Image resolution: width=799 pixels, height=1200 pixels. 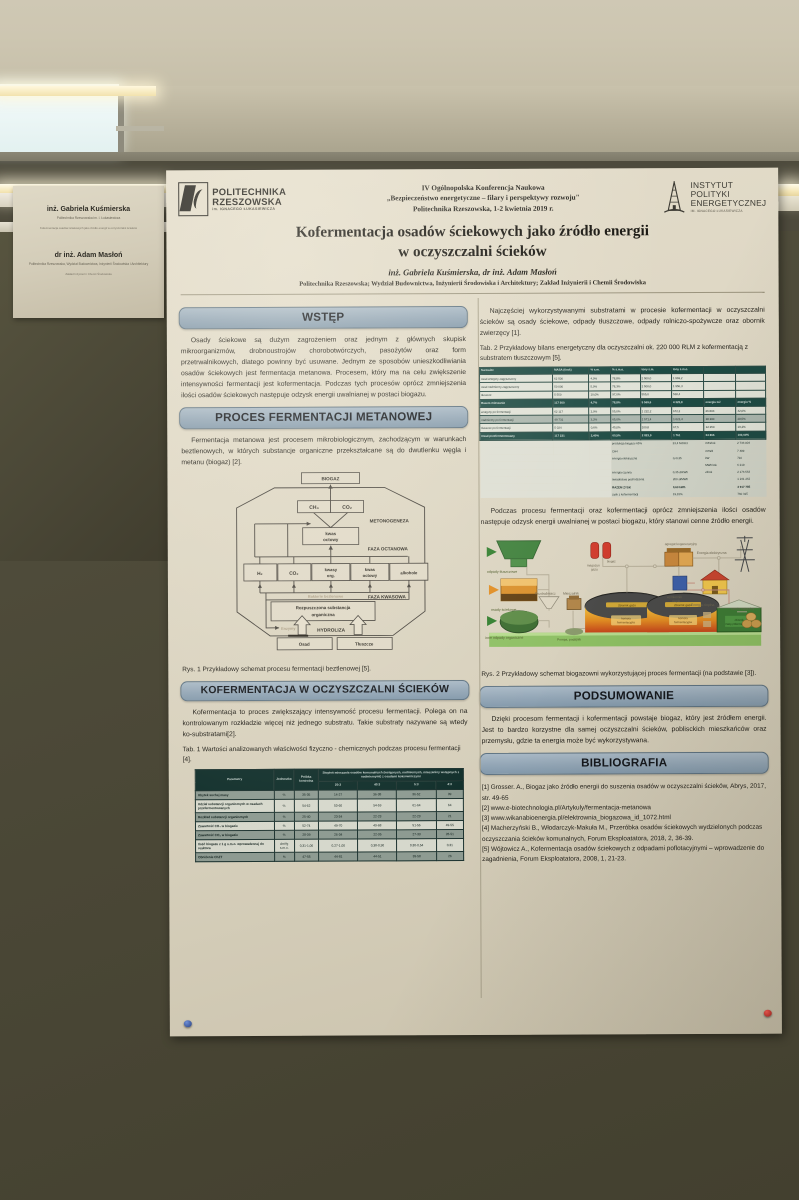 I want to click on t2-value-cell: 3,2%, so click(x=600, y=419).